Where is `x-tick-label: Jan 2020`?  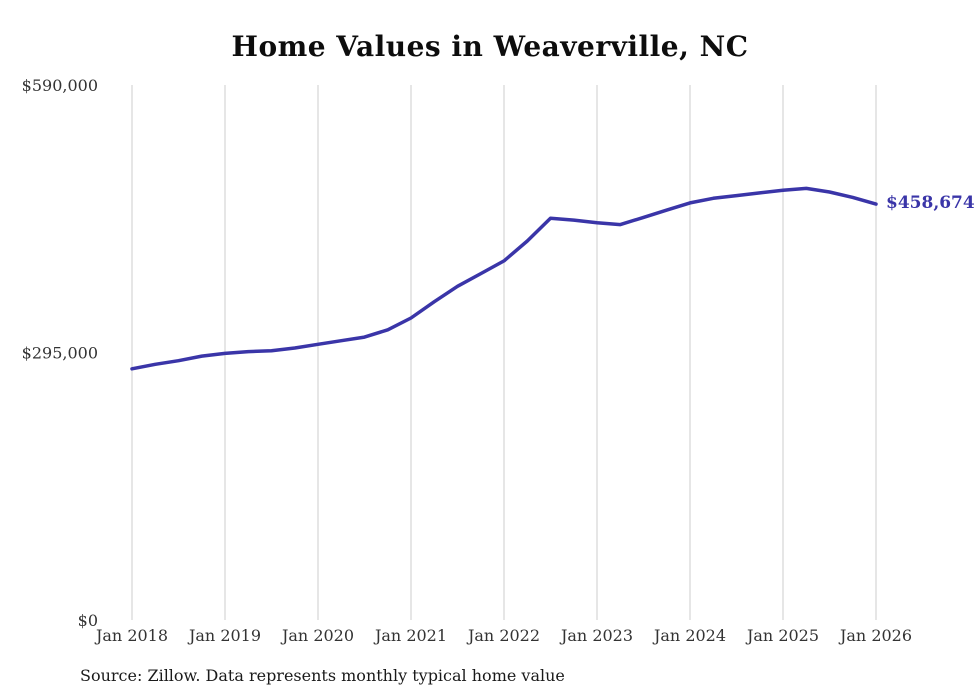 x-tick-label: Jan 2020 is located at coordinates (317, 635).